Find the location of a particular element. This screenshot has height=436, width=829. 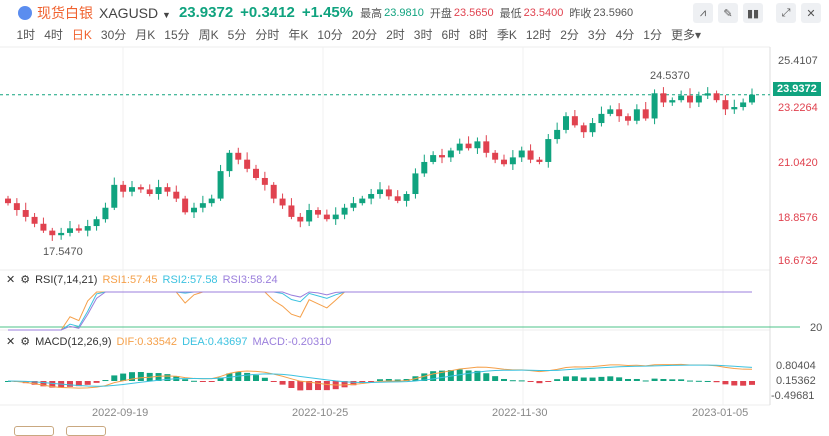

rsi2-line is located at coordinates (380, 311).